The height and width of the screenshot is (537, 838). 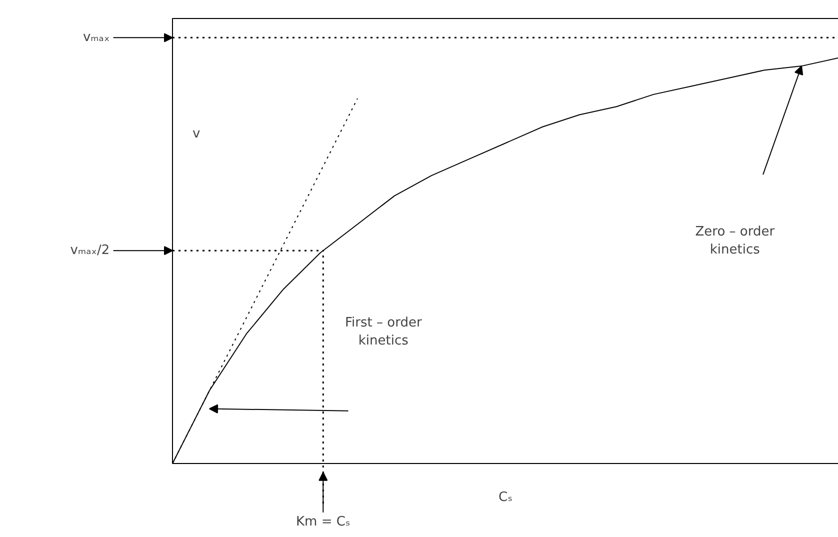 What do you see at coordinates (735, 241) in the screenshot?
I see `annotation: Zero – order kinetics` at bounding box center [735, 241].